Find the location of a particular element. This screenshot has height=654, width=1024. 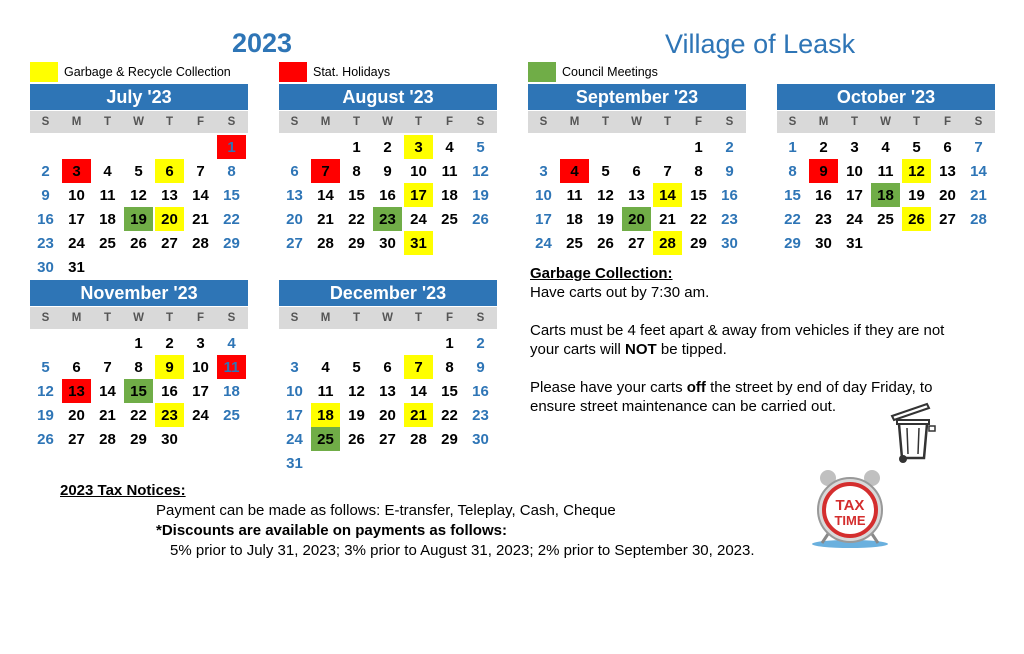

garbage-swatch is located at coordinates (44, 72).